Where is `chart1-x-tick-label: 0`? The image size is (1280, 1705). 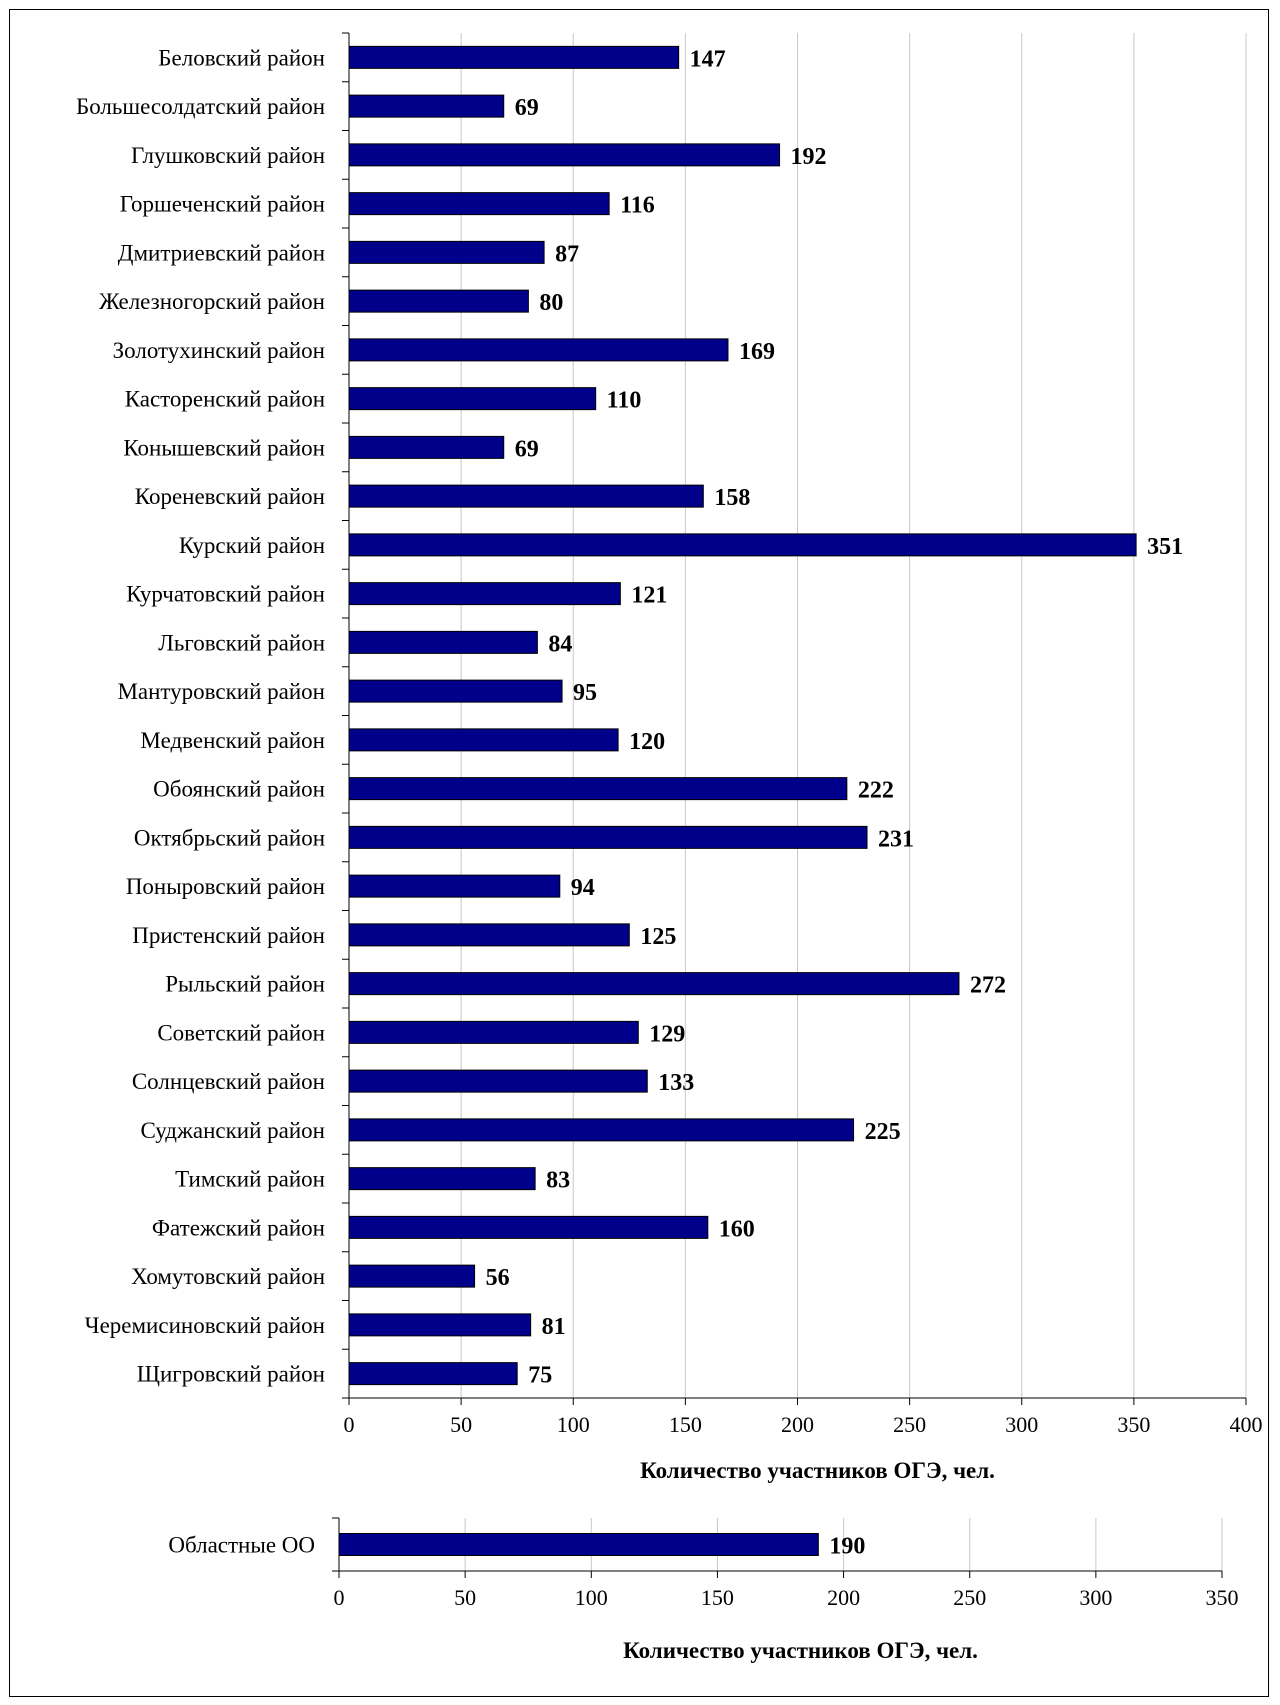
chart1-x-tick-label: 0 is located at coordinates (349, 1424).